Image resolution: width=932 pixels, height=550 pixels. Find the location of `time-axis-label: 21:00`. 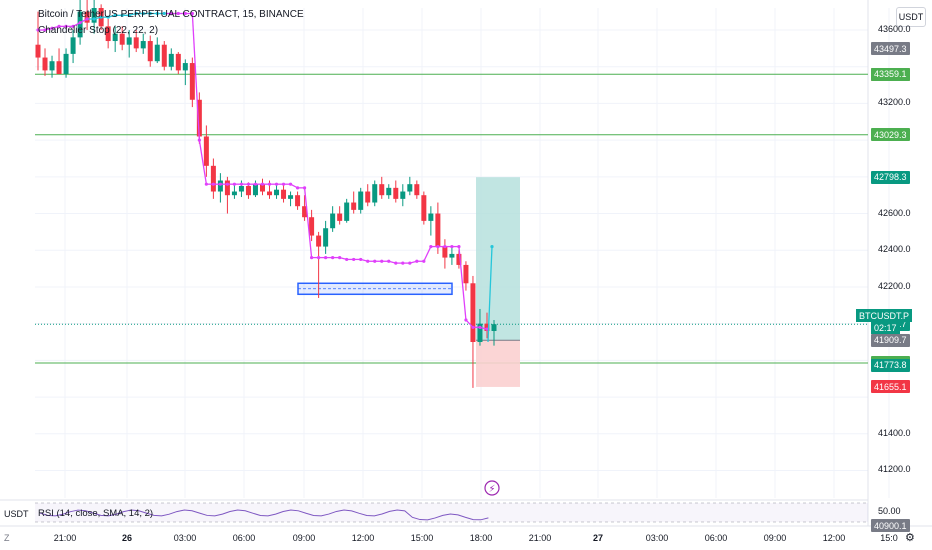

time-axis-label: 21:00 is located at coordinates (540, 538).